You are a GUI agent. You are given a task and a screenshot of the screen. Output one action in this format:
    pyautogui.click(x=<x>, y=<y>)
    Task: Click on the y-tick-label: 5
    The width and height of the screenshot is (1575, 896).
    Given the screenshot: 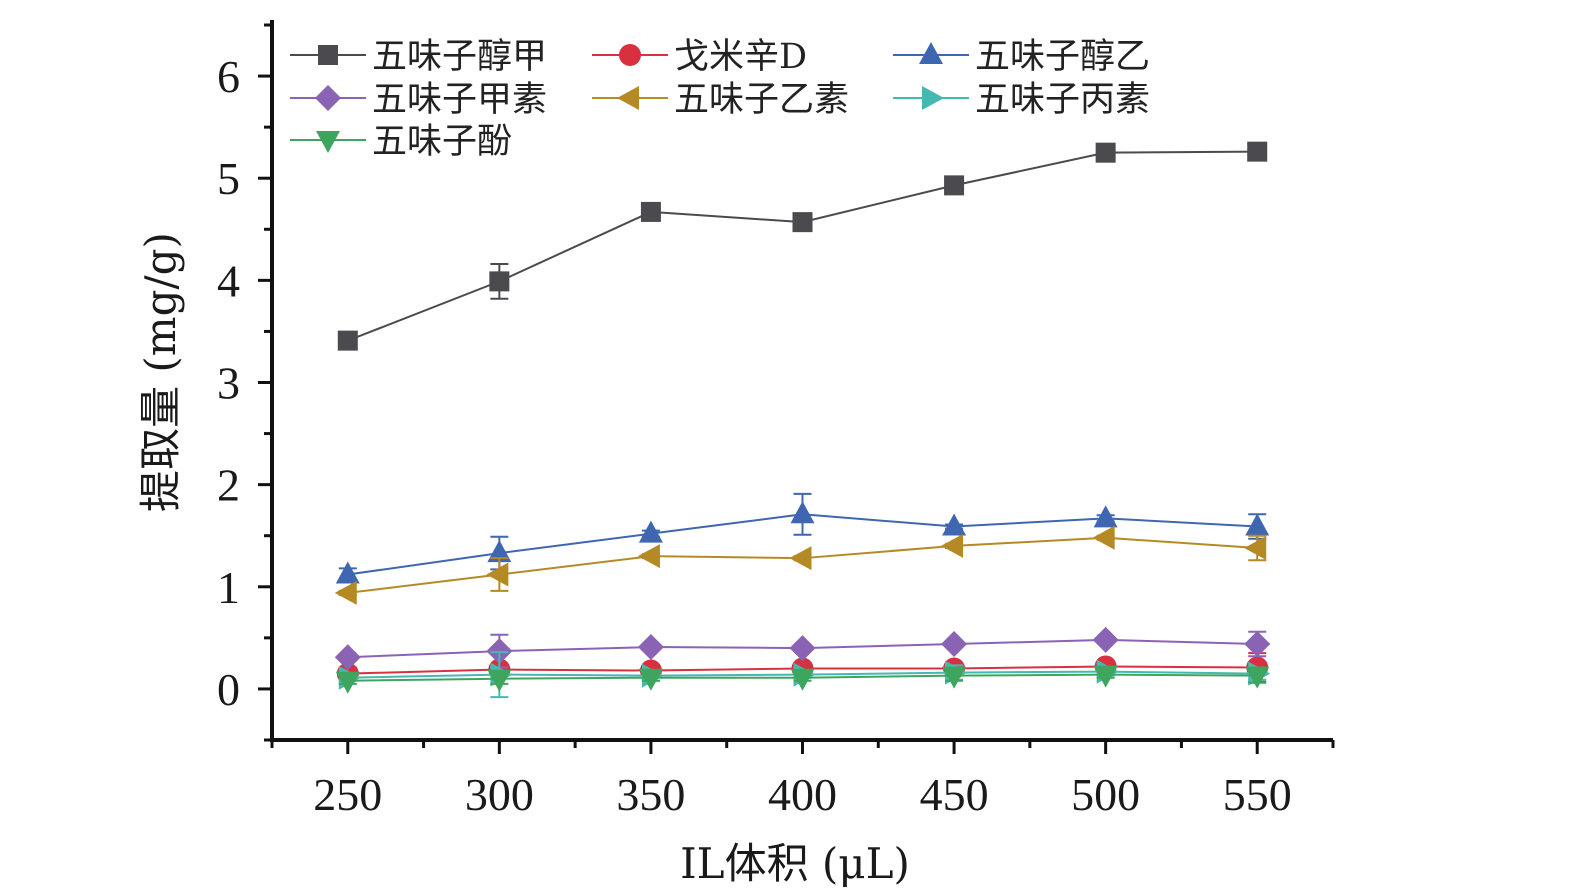 What is the action you would take?
    pyautogui.click(x=228, y=178)
    